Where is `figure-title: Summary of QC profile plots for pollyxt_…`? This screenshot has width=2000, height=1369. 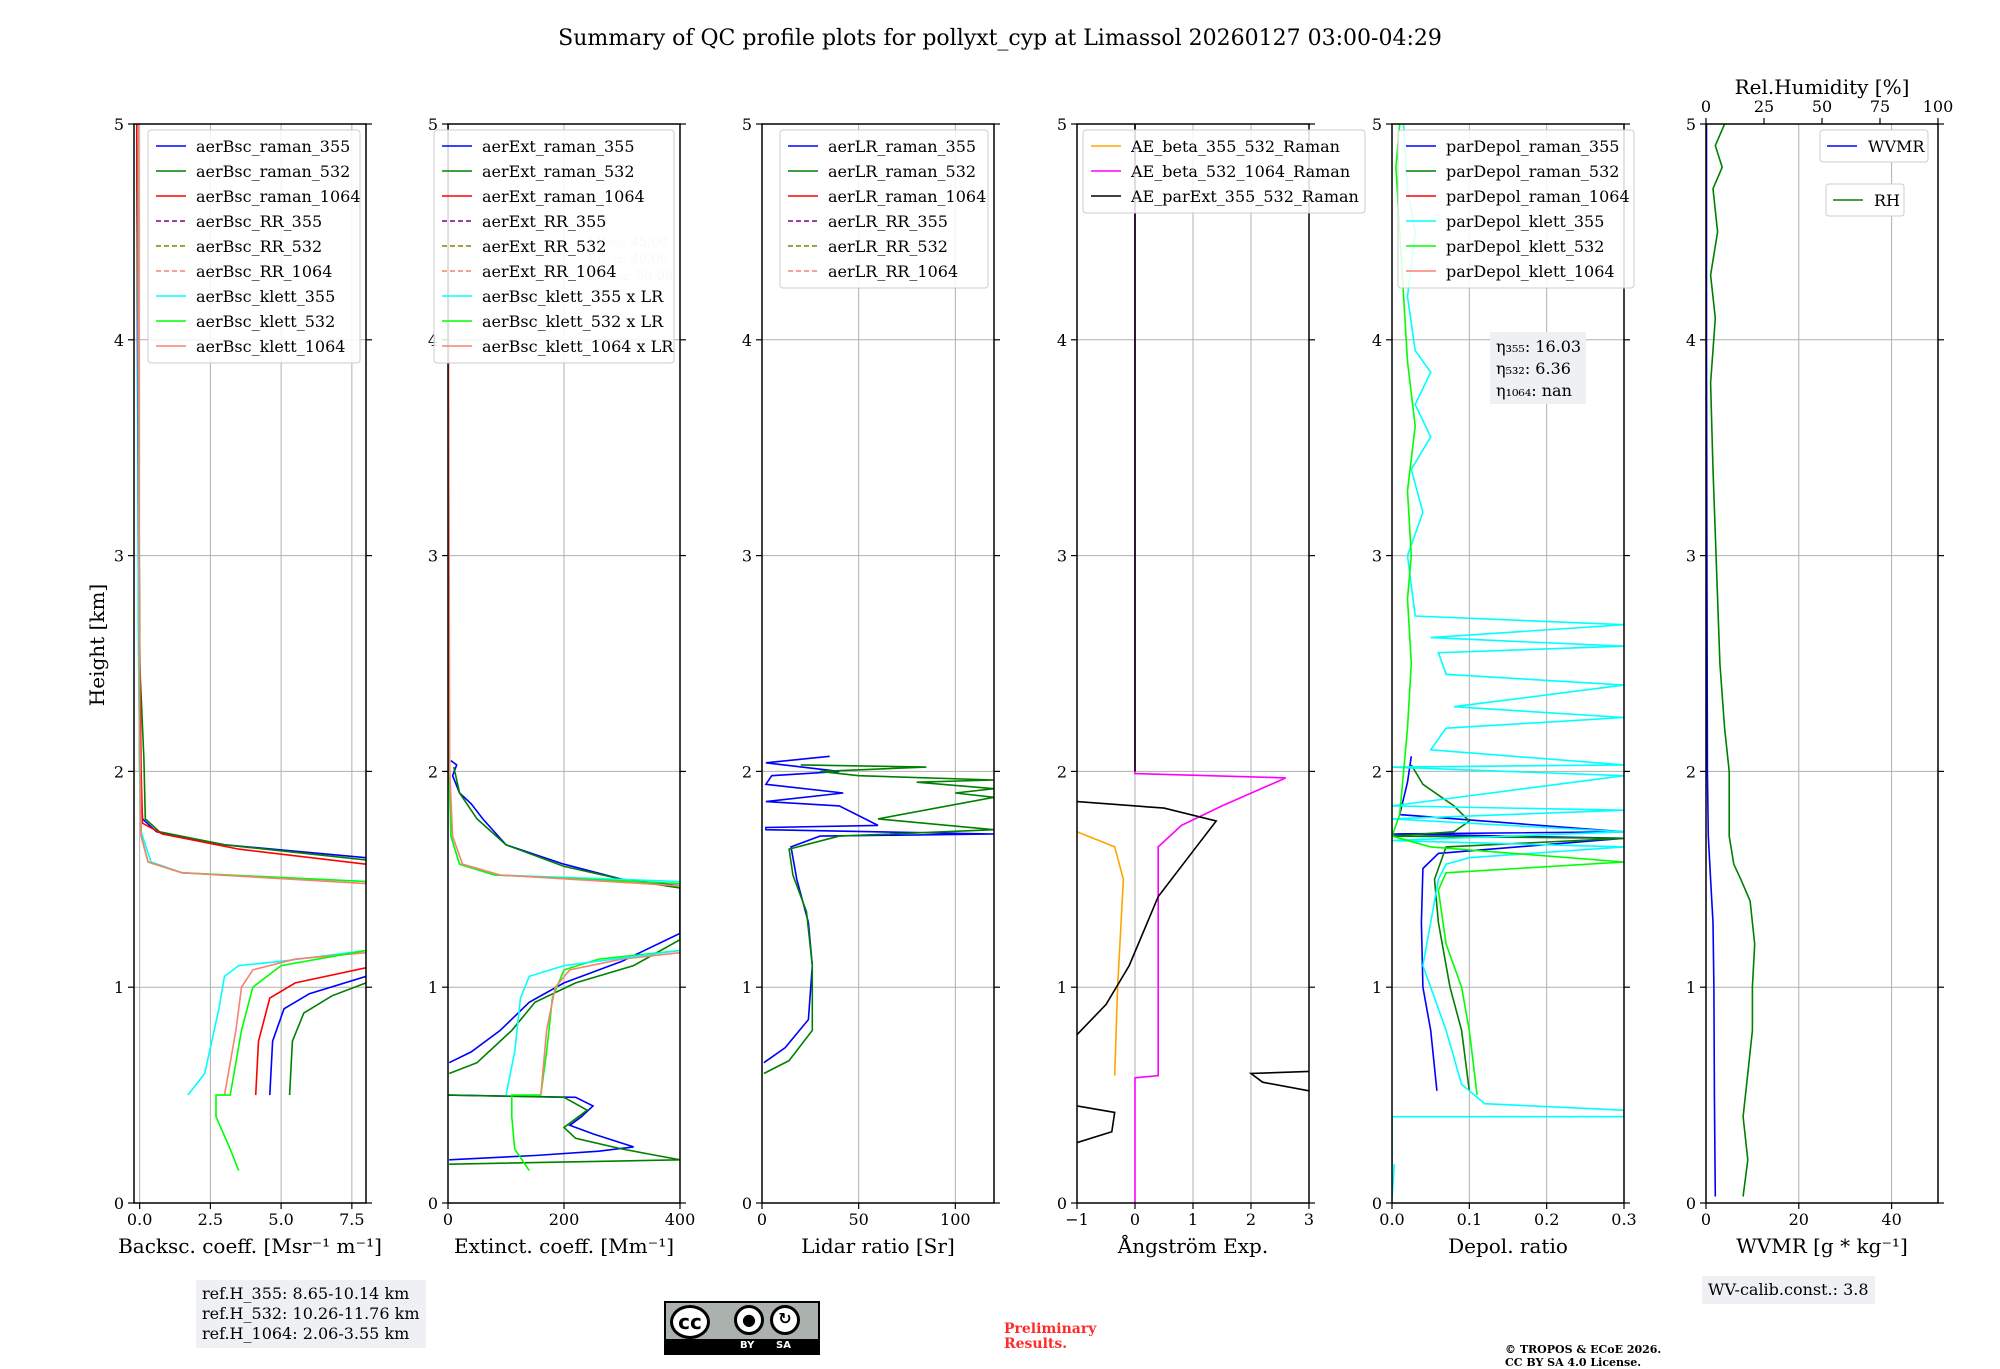 figure-title: Summary of QC profile plots for pollyxt_… is located at coordinates (1000, 38).